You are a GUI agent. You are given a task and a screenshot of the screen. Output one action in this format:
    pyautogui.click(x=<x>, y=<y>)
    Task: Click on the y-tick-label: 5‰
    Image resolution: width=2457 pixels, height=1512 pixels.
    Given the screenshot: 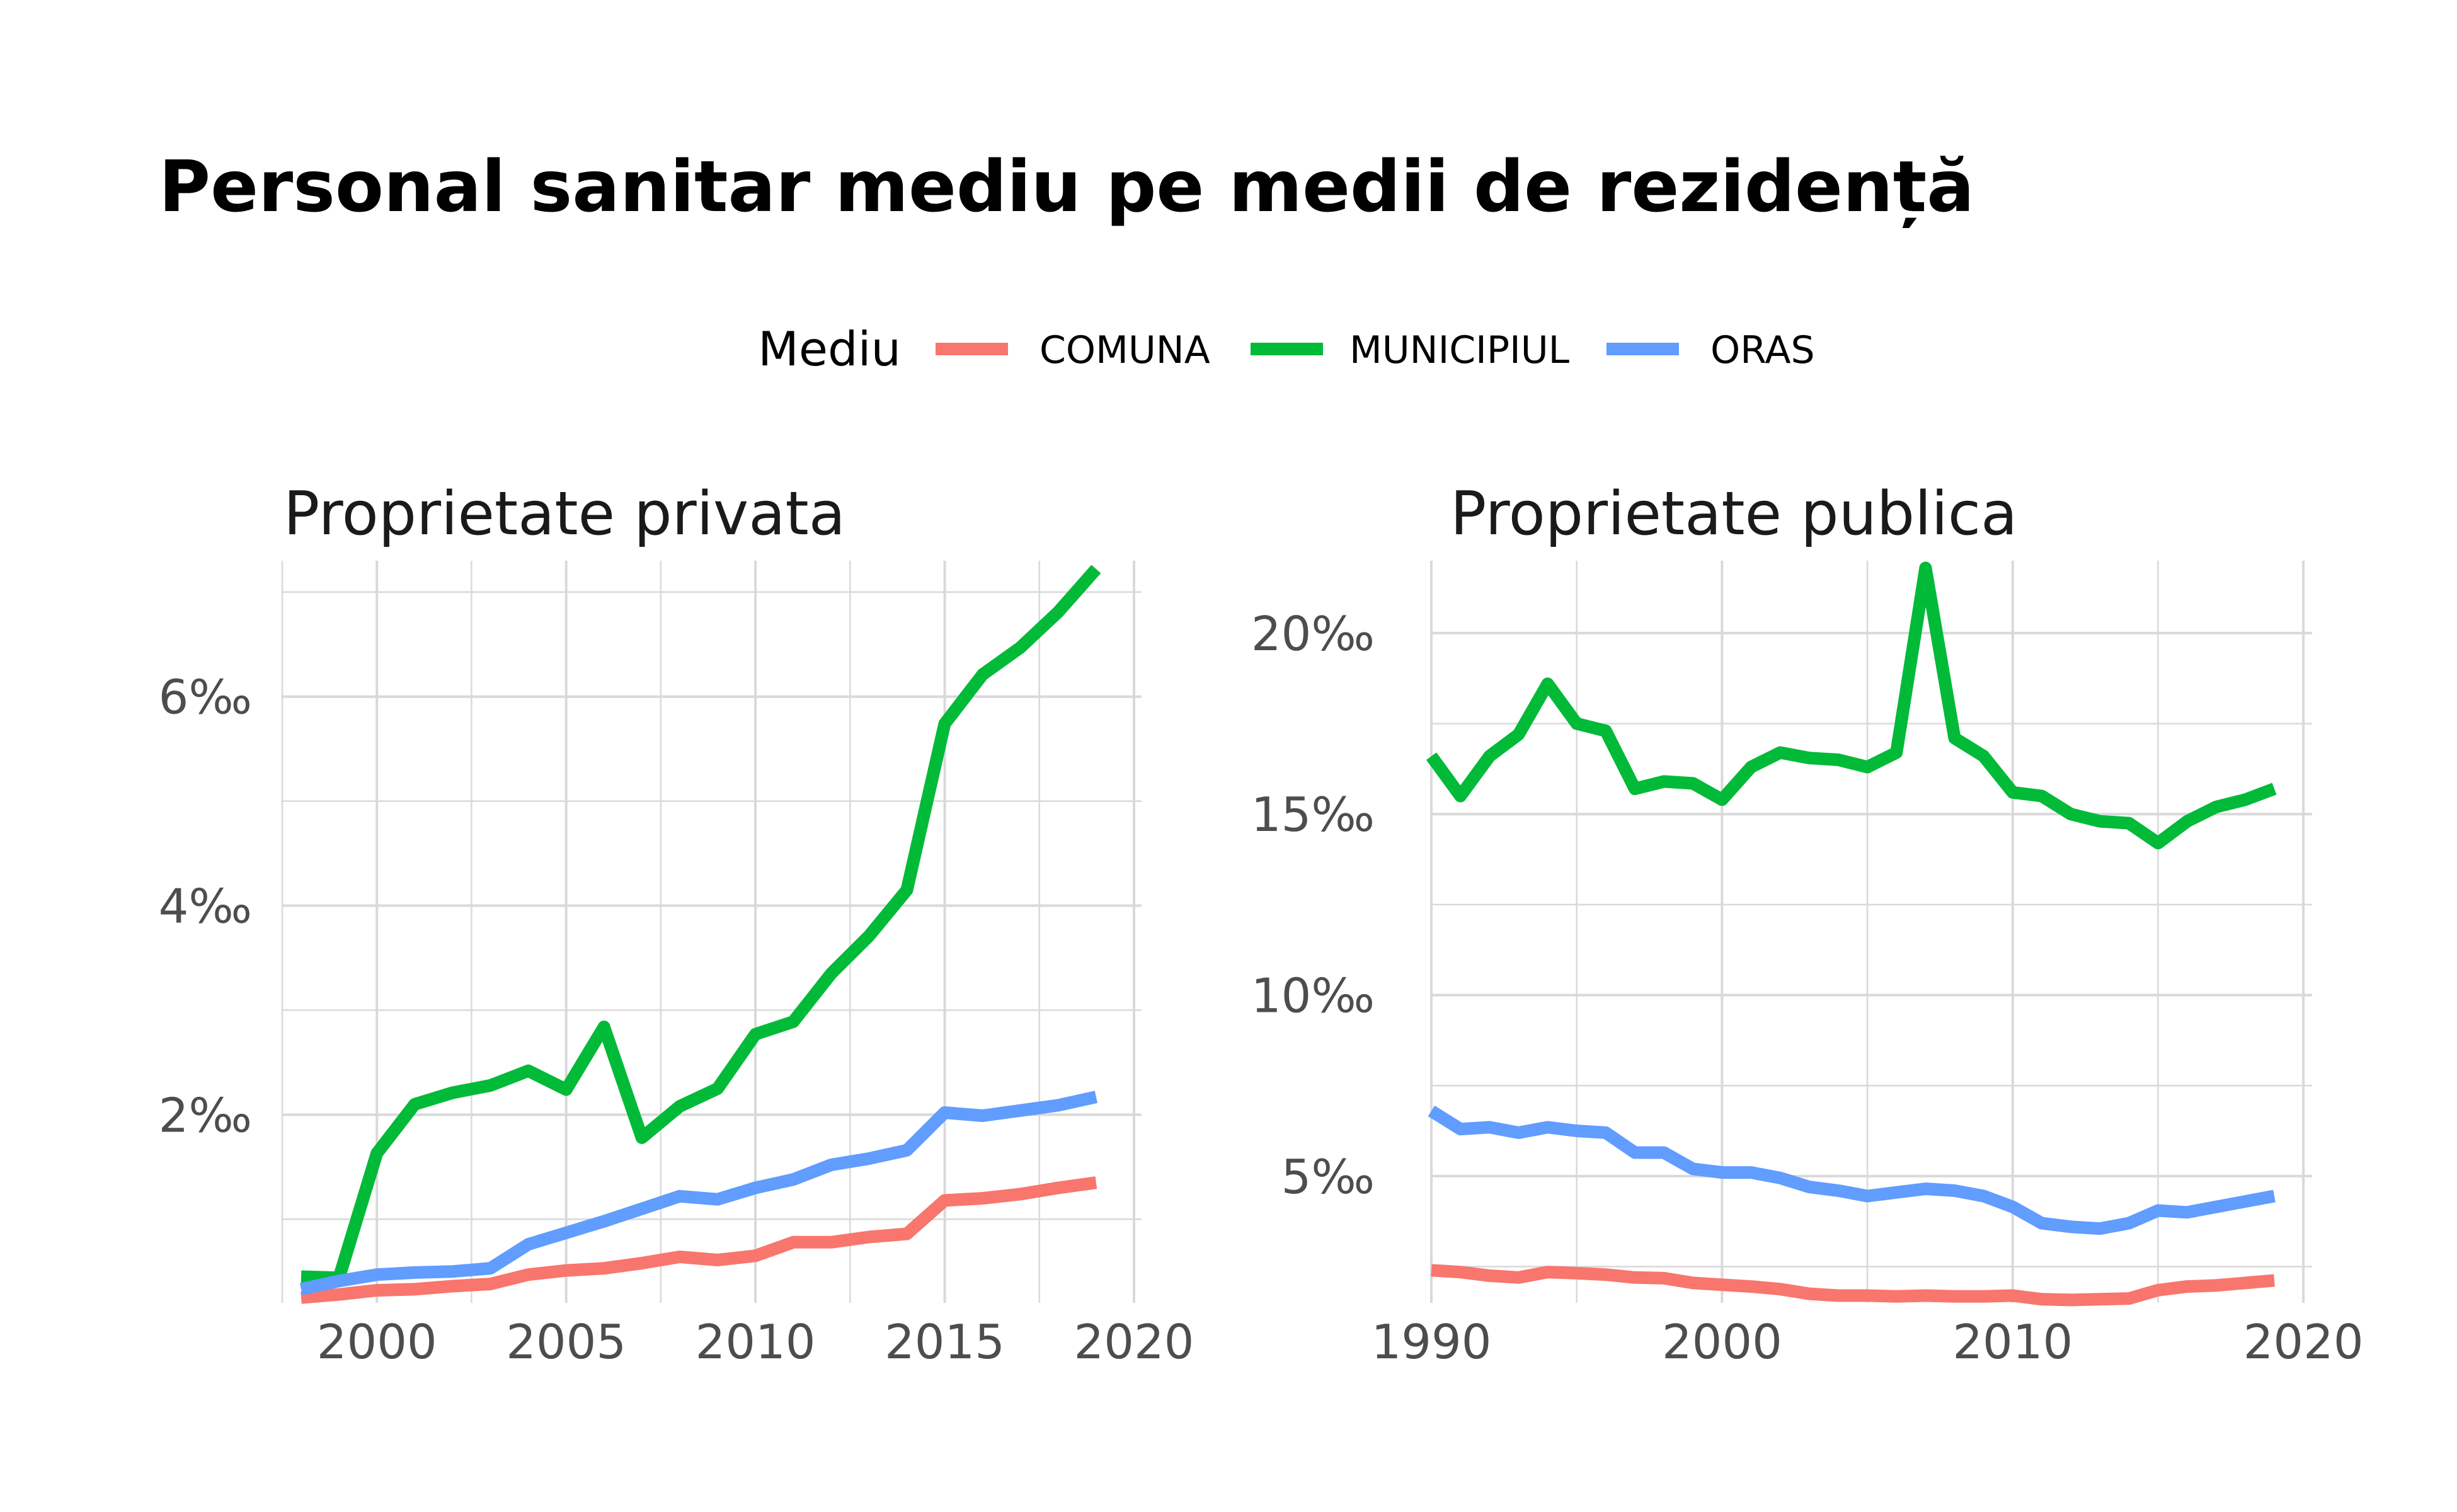 What is the action you would take?
    pyautogui.click(x=1328, y=1177)
    